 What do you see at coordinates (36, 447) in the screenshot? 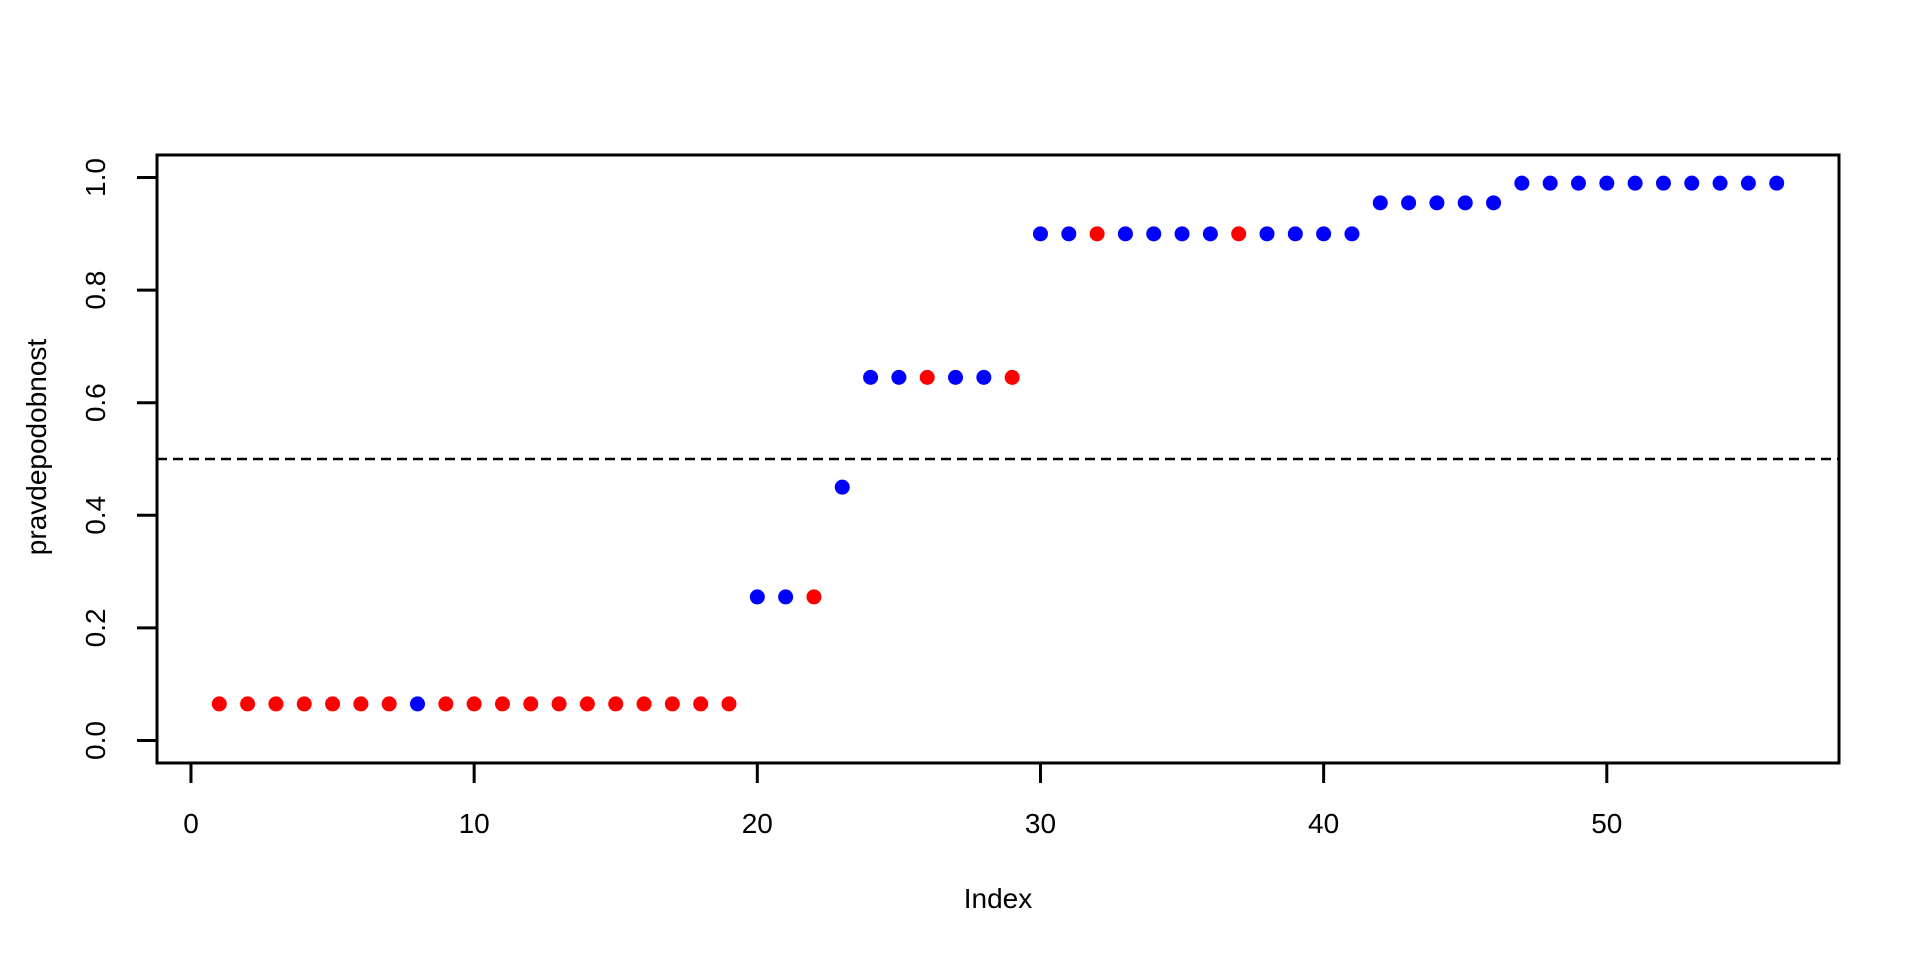
I see `y-axis-title: pravdepodobnost` at bounding box center [36, 447].